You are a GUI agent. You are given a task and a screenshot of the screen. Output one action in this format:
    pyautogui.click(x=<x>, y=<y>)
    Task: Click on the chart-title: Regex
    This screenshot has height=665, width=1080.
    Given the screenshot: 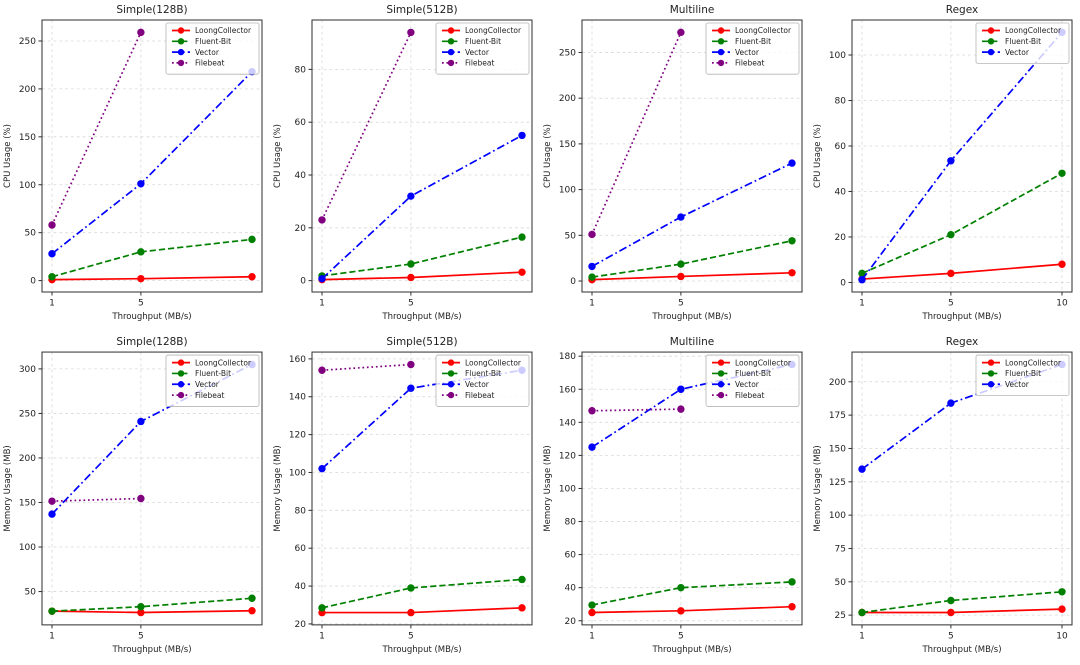 What is the action you would take?
    pyautogui.click(x=962, y=342)
    